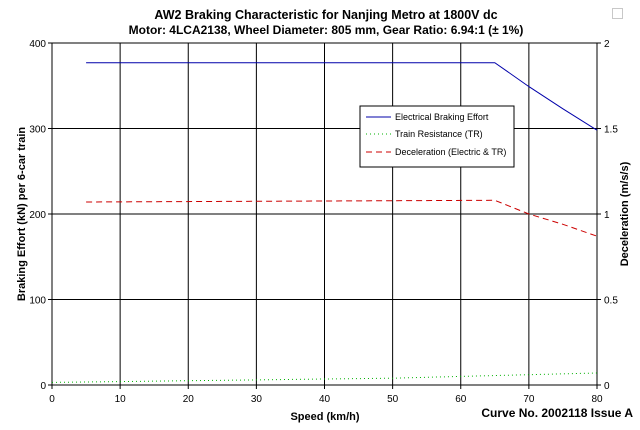 This screenshot has height=430, width=640. Describe the element at coordinates (37, 215) in the screenshot. I see `y-tick-label: 200` at that location.